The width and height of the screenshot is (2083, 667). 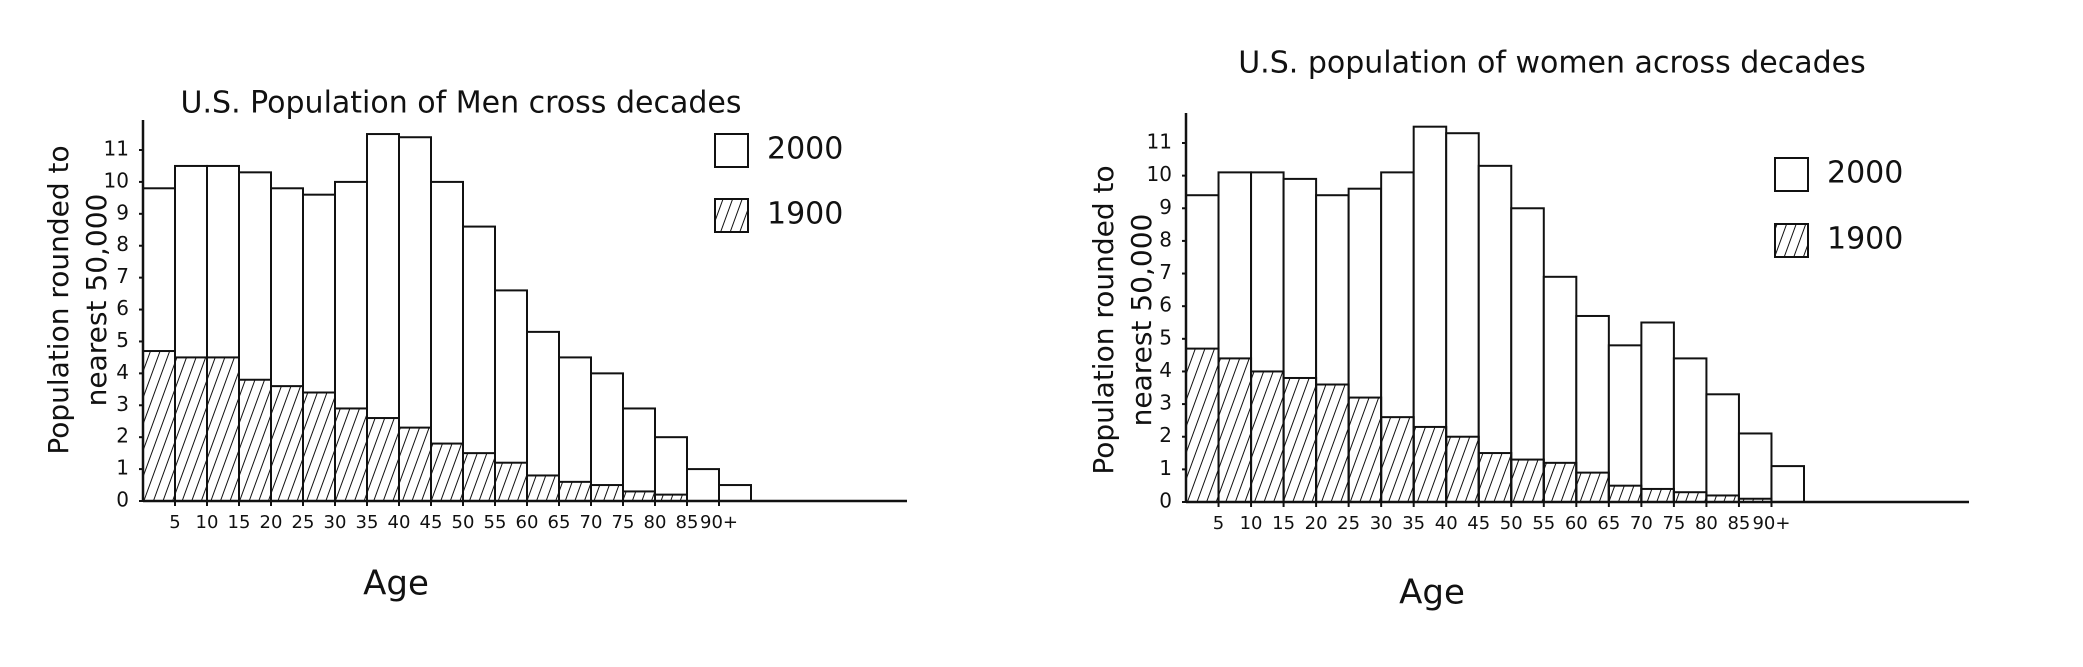 What do you see at coordinates (116, 149) in the screenshot?
I see `y-tick-label: 11` at bounding box center [116, 149].